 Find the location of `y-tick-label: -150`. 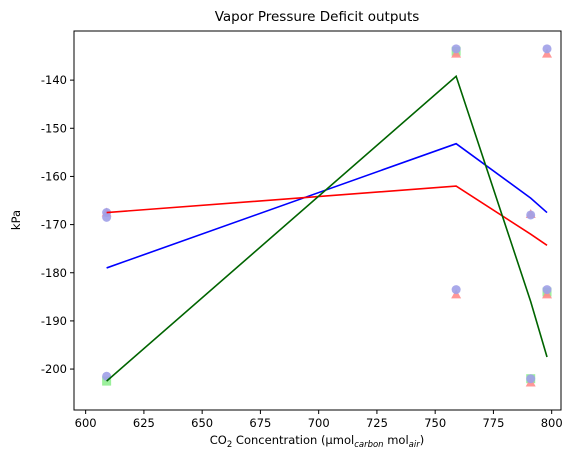

y-tick-label: -150 is located at coordinates (54, 128).